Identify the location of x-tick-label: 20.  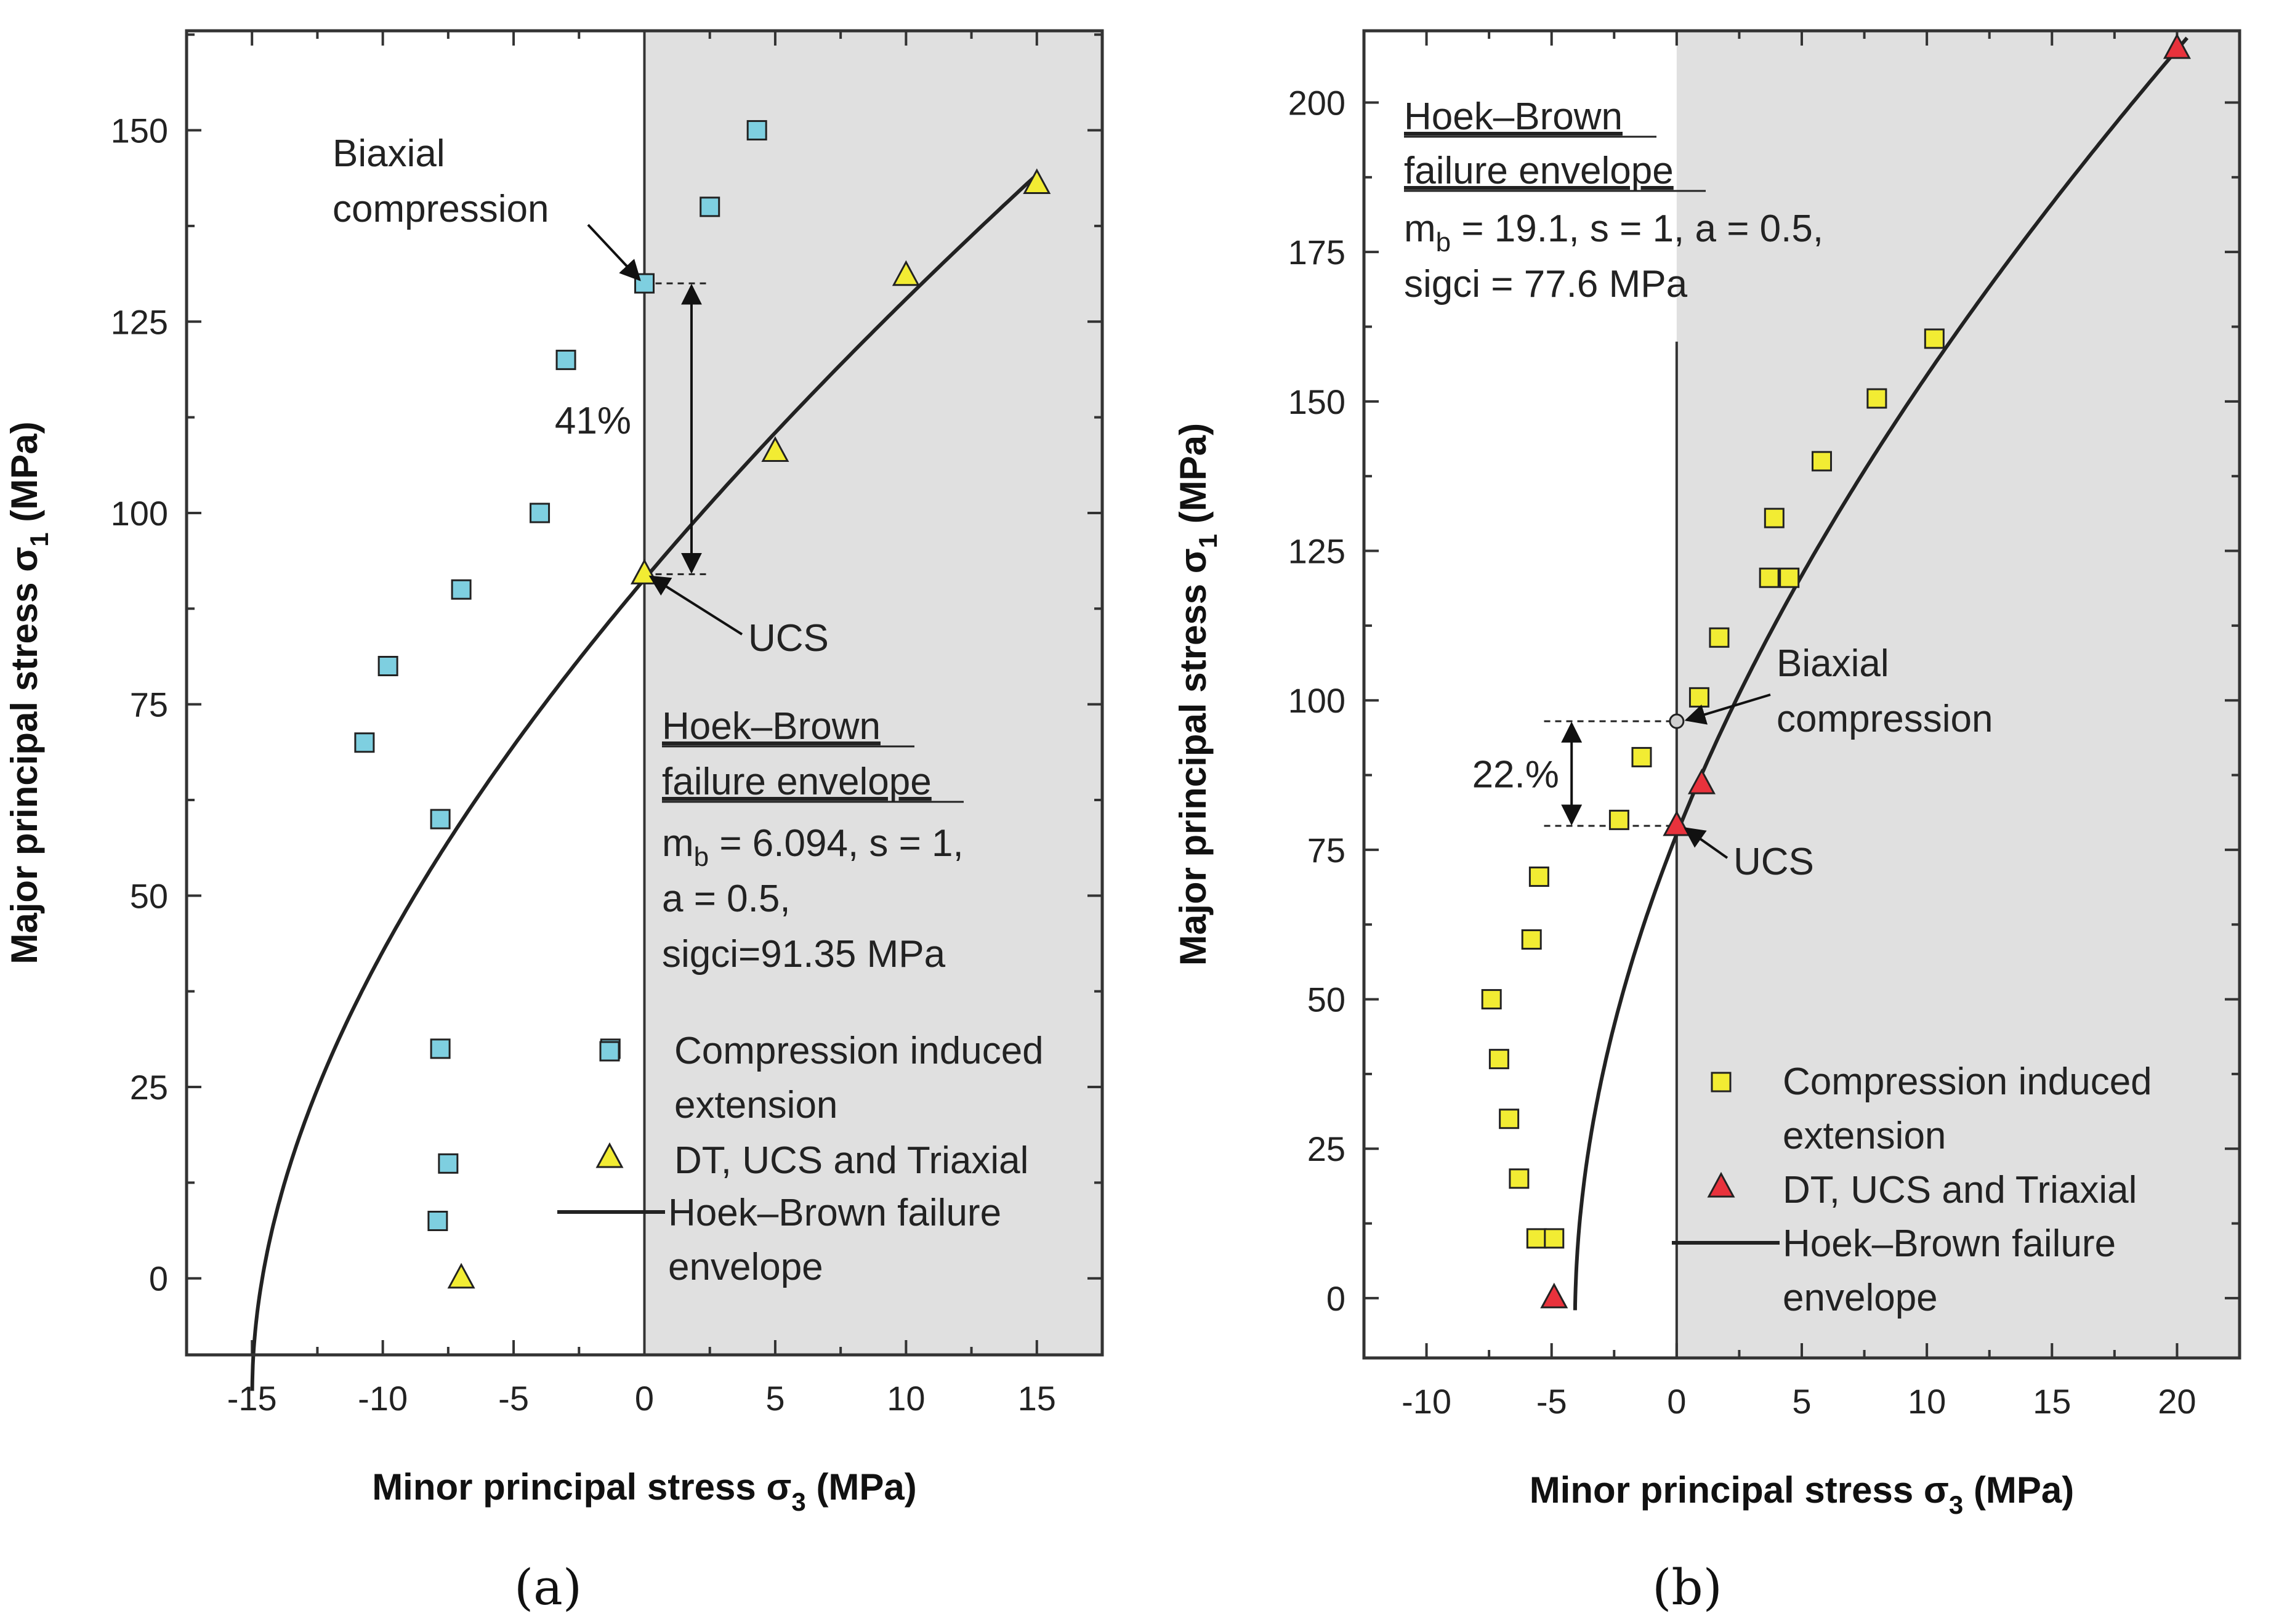
(2177, 1401).